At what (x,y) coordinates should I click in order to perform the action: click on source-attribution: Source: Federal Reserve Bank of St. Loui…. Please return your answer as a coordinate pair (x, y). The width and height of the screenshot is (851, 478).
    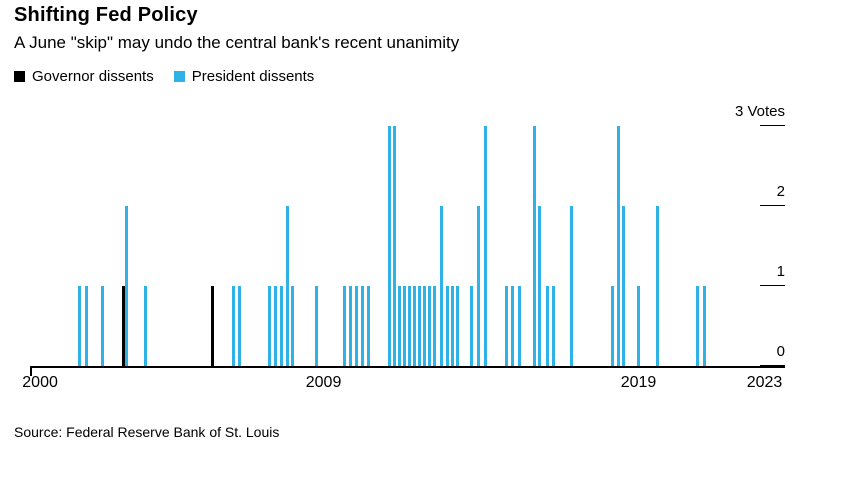
    Looking at the image, I should click on (147, 432).